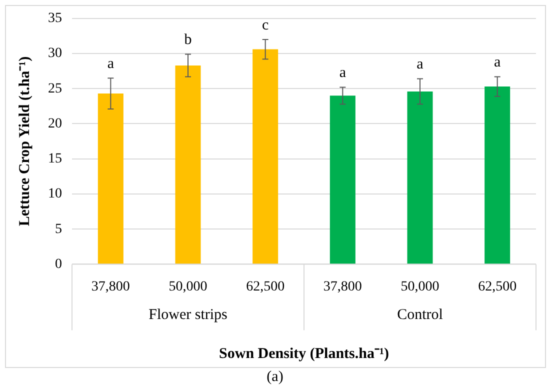  Describe the element at coordinates (188, 315) in the screenshot. I see `text: Flower strips` at that location.